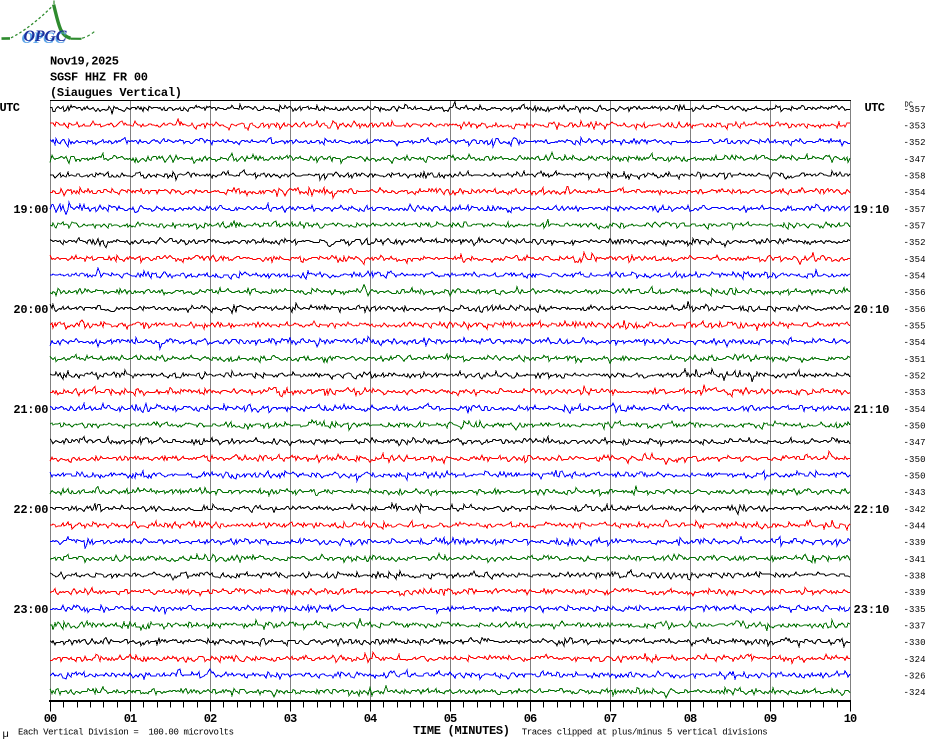  I want to click on svg-text: 20:10, so click(872, 310).